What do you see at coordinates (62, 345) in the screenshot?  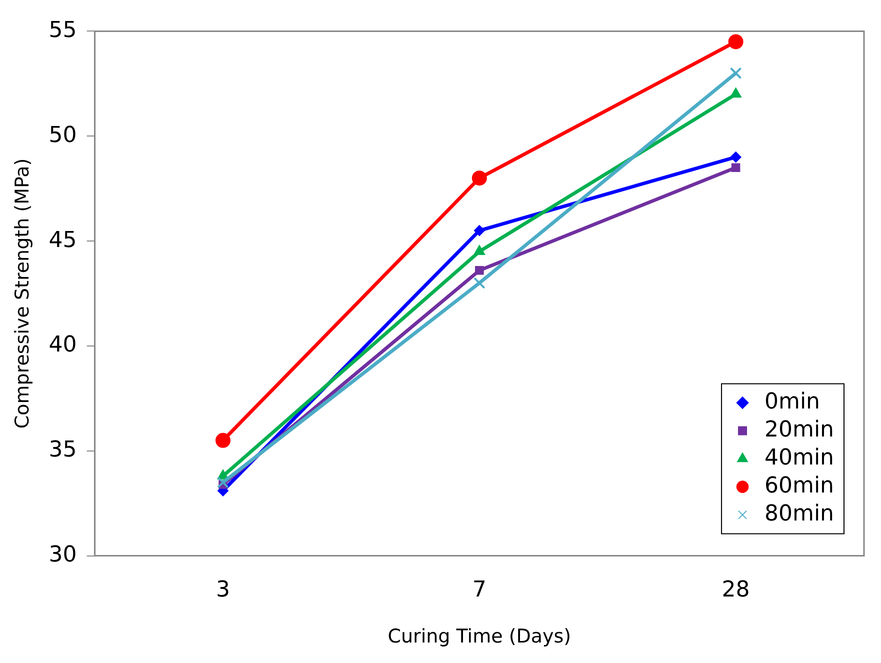 I see `y-tick-label: 40` at bounding box center [62, 345].